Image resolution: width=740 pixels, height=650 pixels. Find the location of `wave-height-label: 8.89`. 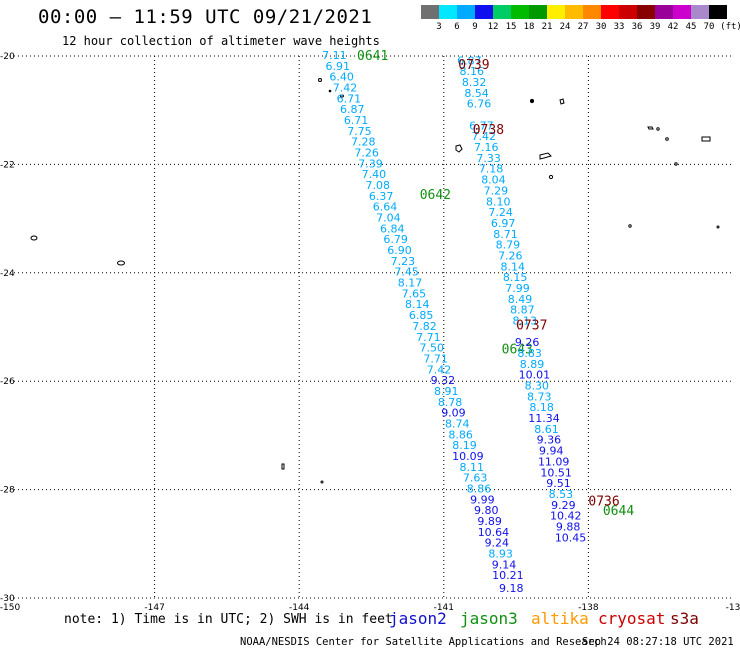

wave-height-label: 8.89 is located at coordinates (532, 364).